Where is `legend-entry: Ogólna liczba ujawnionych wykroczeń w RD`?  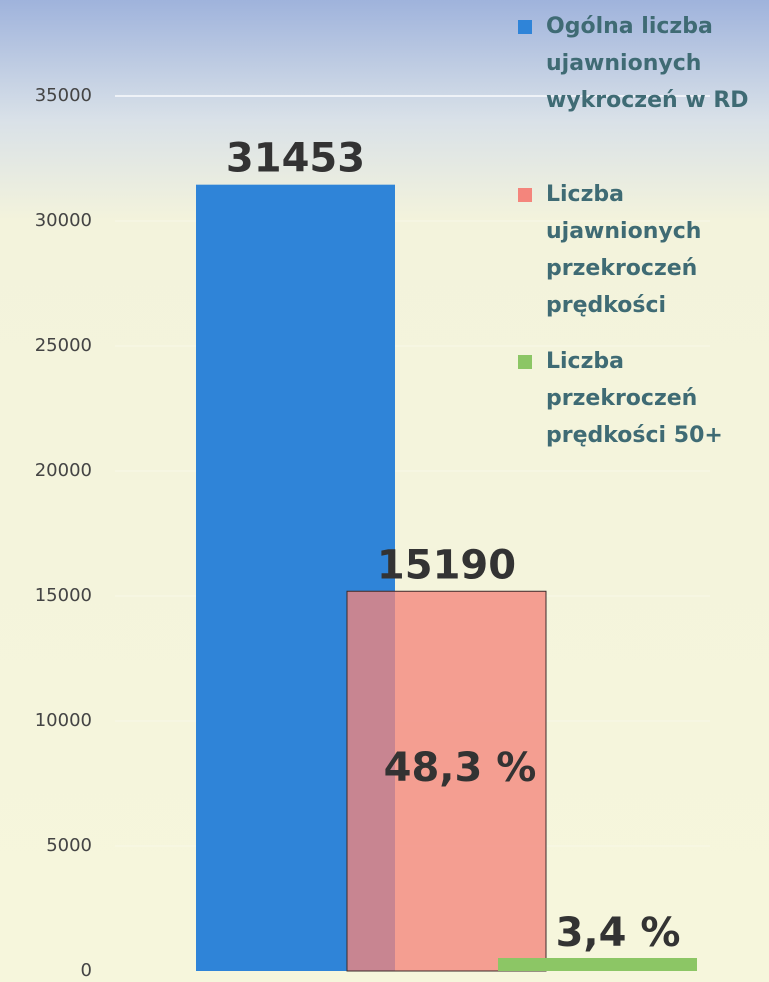
legend-entry: Ogólna liczba ujawnionych wykroczeń w RD is located at coordinates (643, 63).